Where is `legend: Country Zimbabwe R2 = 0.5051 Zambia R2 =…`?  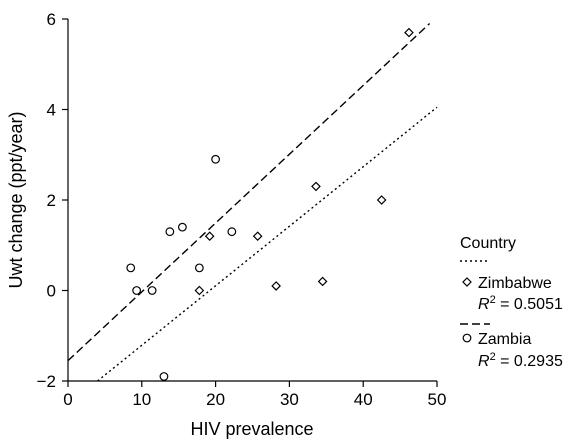
legend: Country Zimbabwe R2 = 0.5051 Zambia R2 =… is located at coordinates (511, 302).